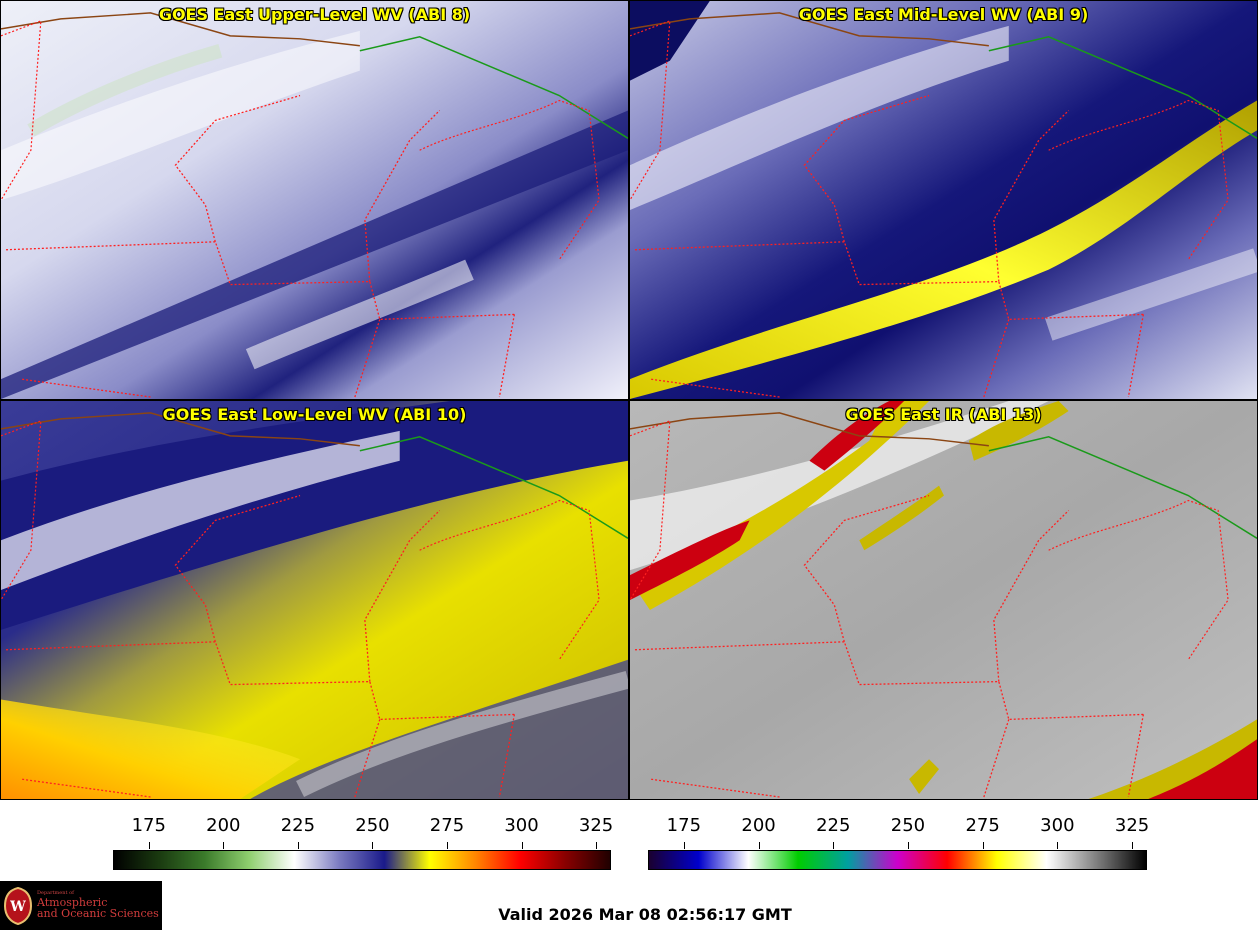 This screenshot has width=1258, height=930. What do you see at coordinates (72, 902) in the screenshot?
I see `logo-line-2: Atmospheric` at bounding box center [72, 902].